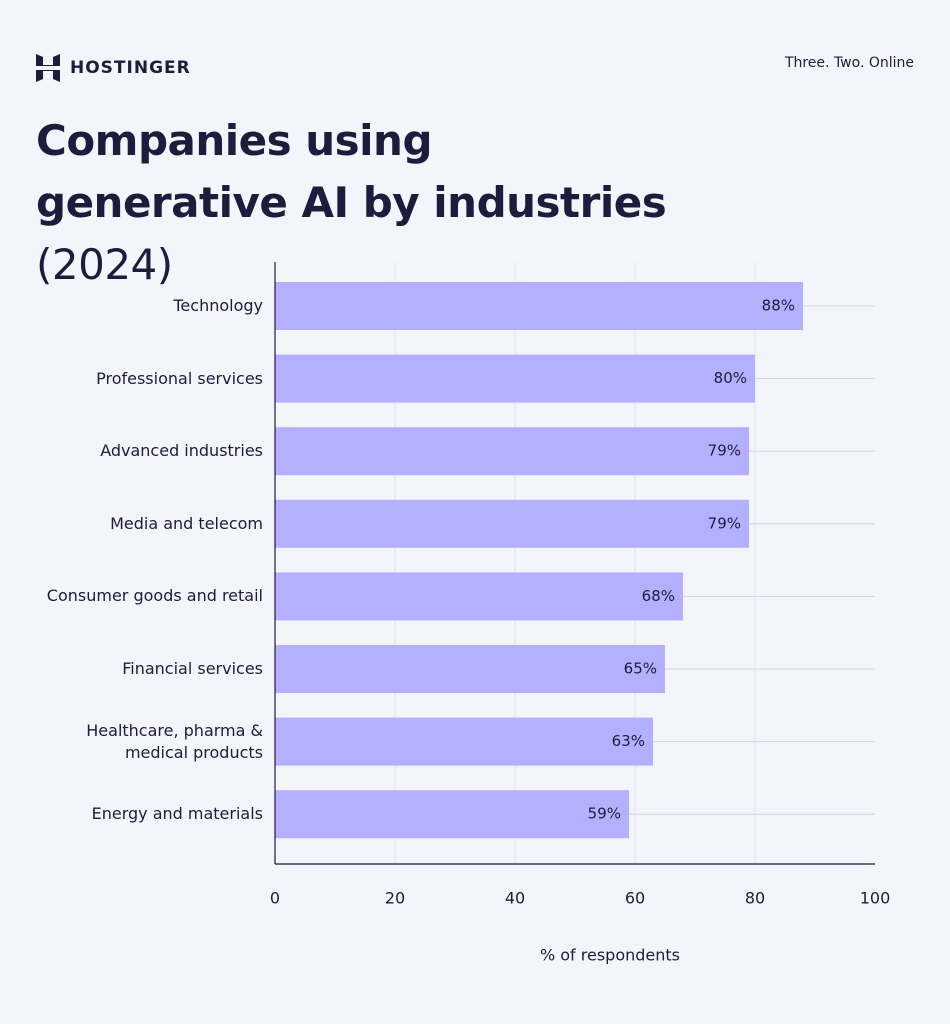  Describe the element at coordinates (635, 898) in the screenshot. I see `x-tick-label: 60` at that location.